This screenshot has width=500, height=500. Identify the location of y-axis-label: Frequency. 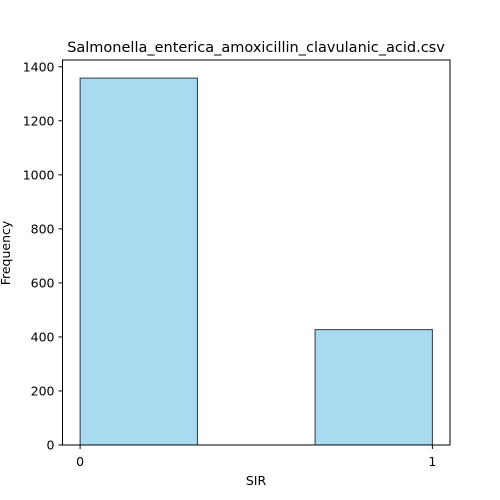
(6, 252).